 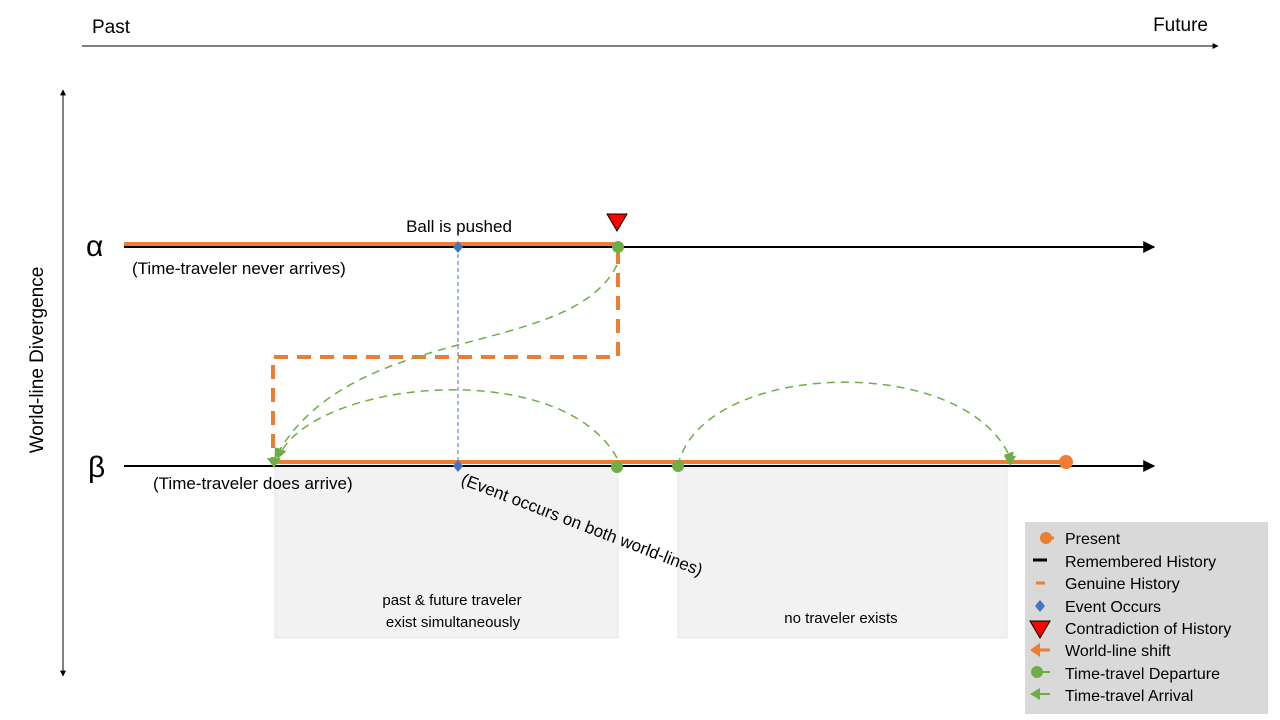 I want to click on legend-label-event: Event Occurs, so click(x=1113, y=607).